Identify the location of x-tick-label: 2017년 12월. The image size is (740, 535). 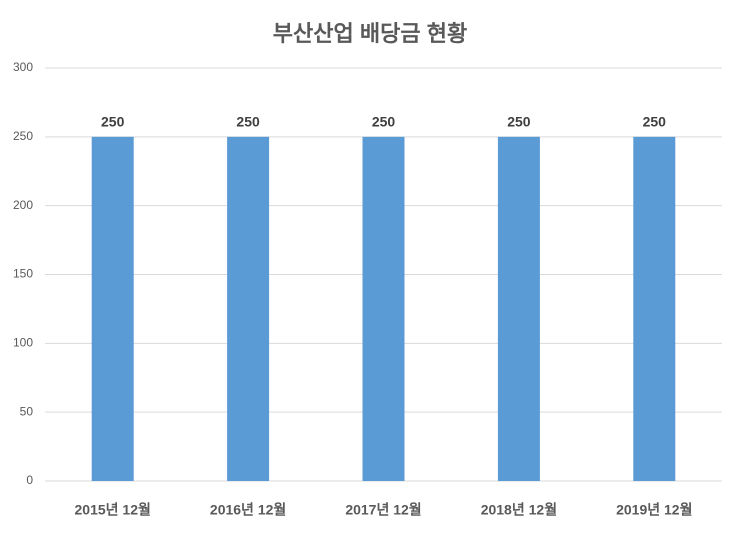
(383, 510).